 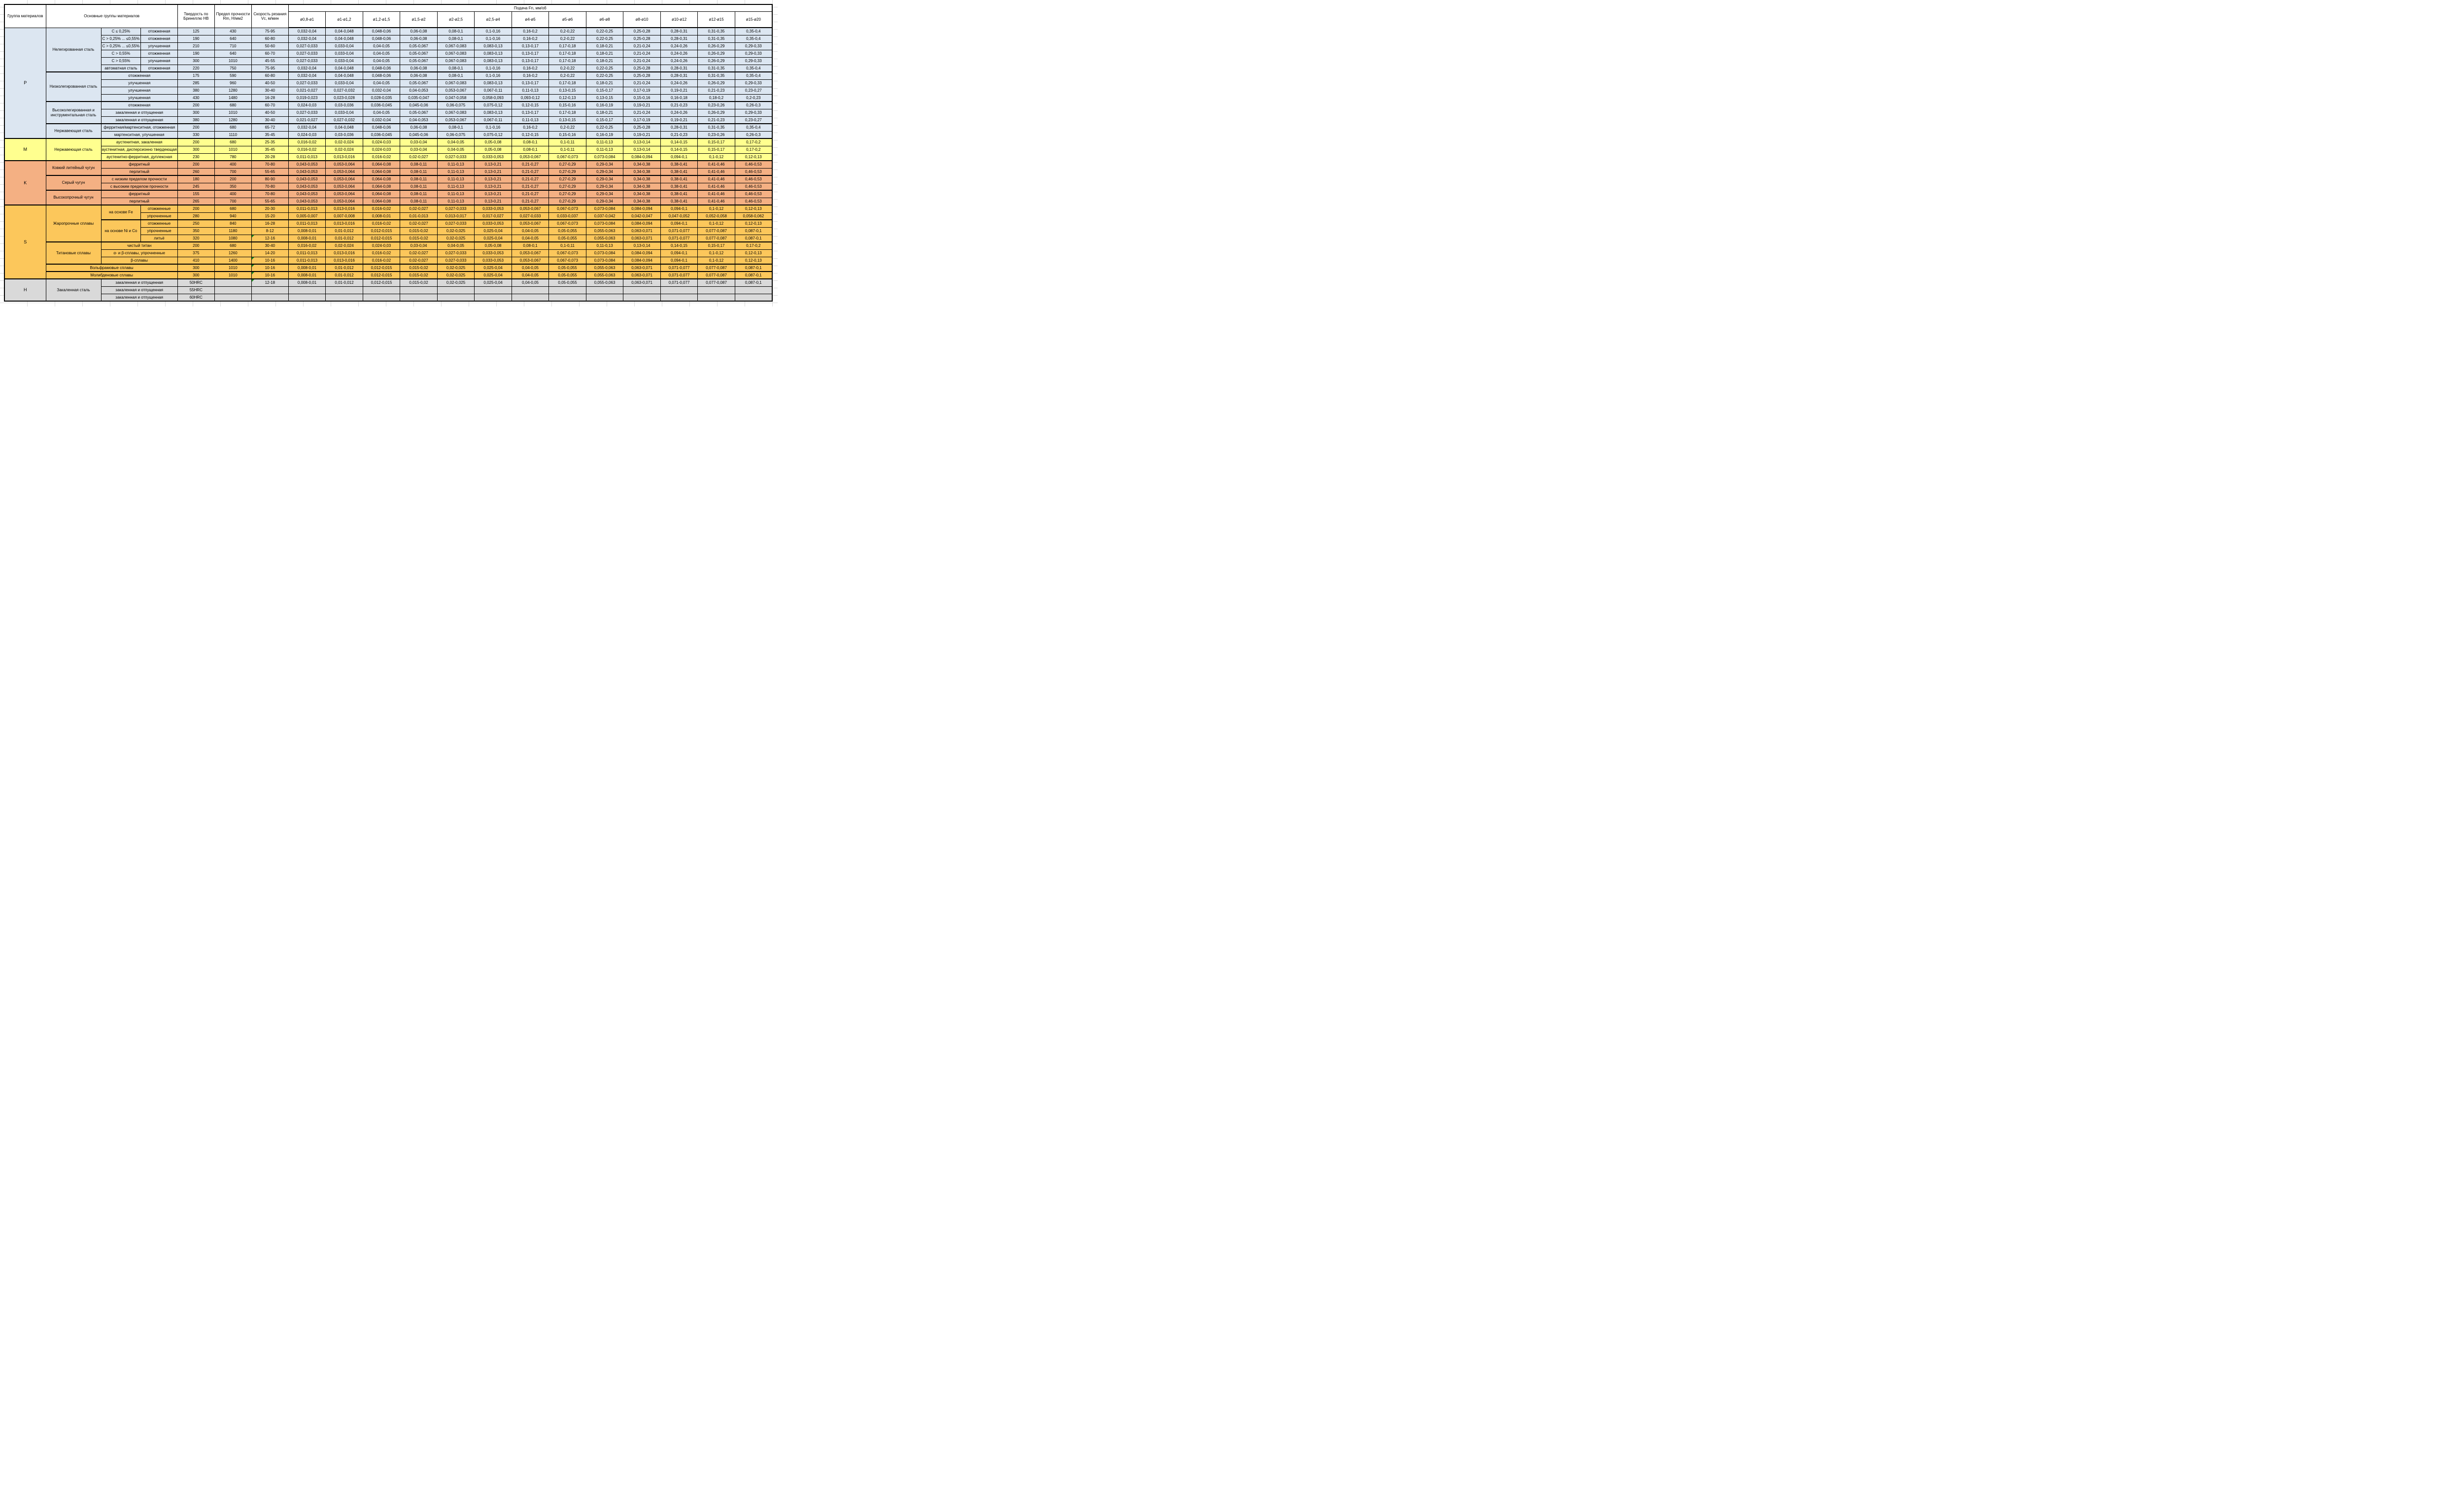 What do you see at coordinates (493, 105) in the screenshot?
I see `feed-cell: 0,075-0,12` at bounding box center [493, 105].